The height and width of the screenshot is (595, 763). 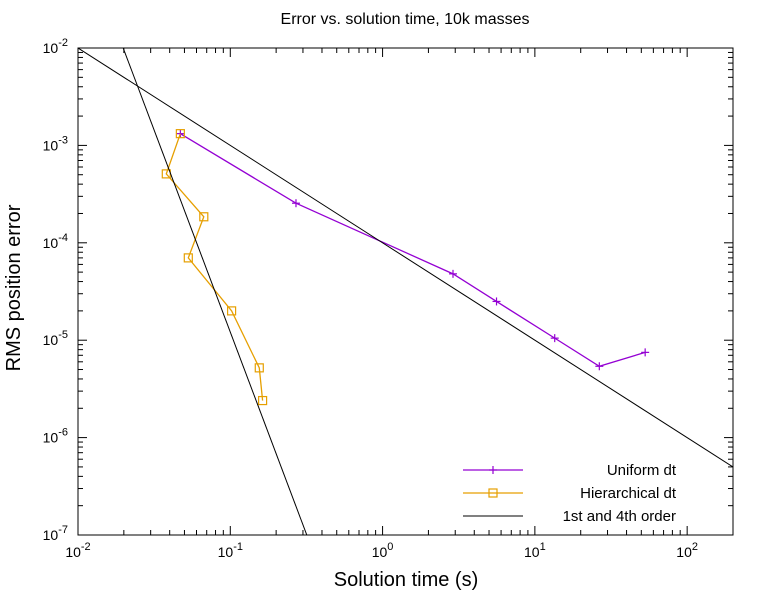 I want to click on y-tick-exponent: -7, so click(x=63, y=530).